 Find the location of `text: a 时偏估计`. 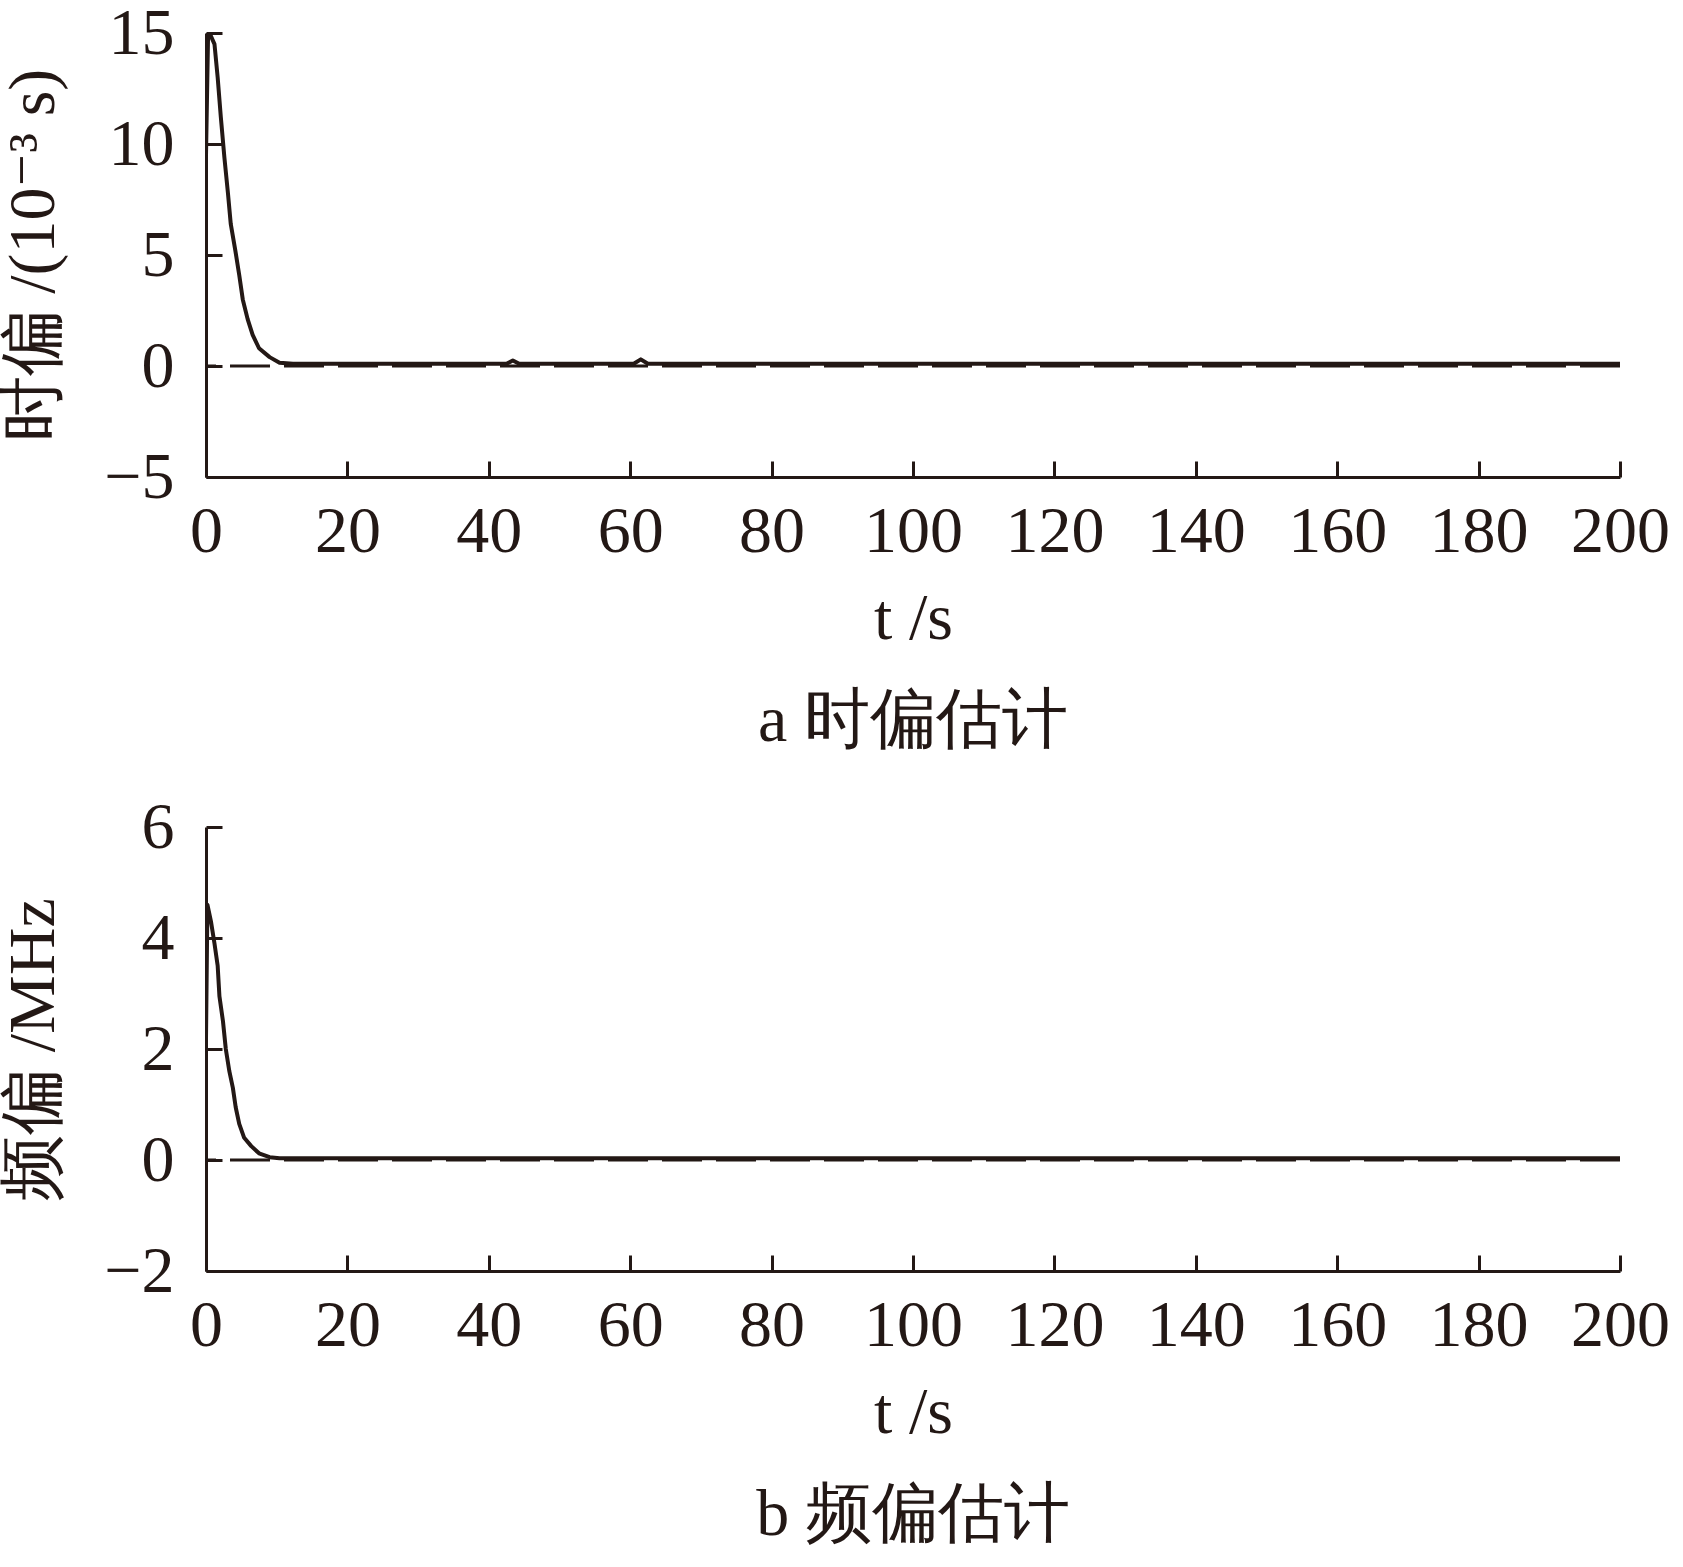

text: a 时偏估计 is located at coordinates (913, 718).